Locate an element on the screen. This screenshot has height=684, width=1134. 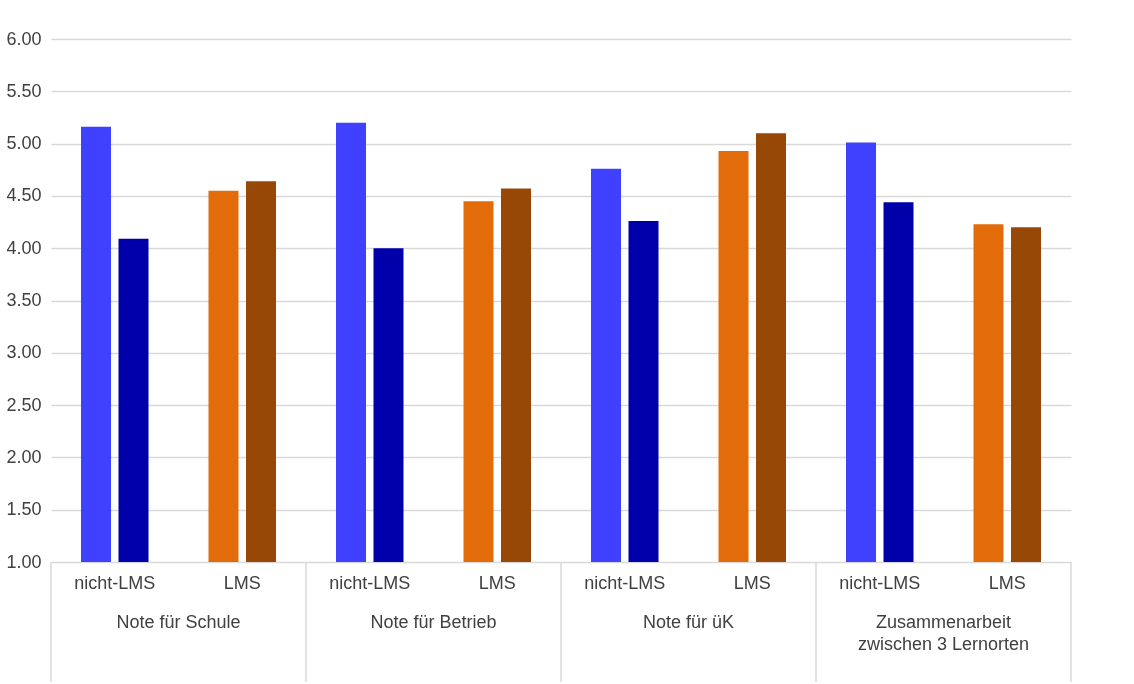
y-tick-label: 4.50 is located at coordinates (24, 195).